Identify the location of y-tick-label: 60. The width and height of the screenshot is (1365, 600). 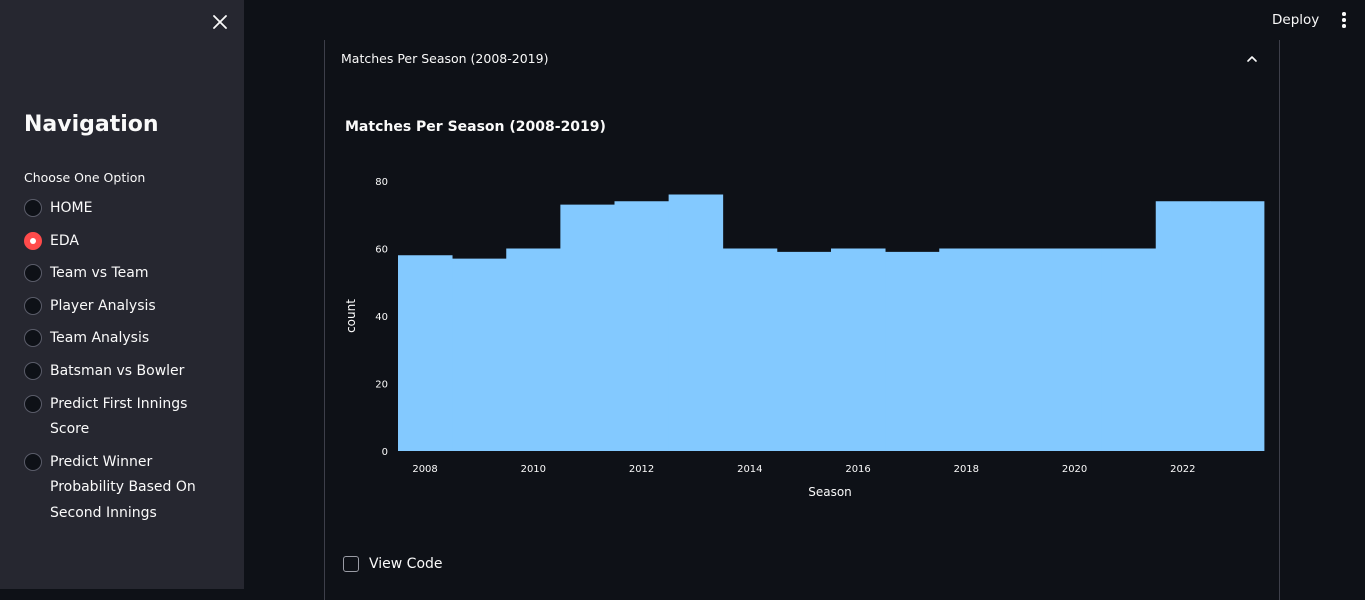
(381, 250).